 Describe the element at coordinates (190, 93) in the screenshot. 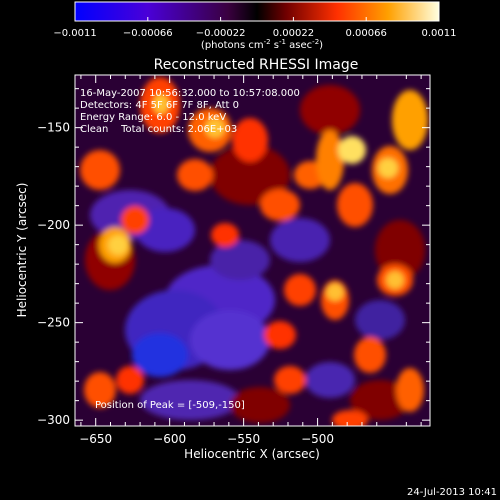

I see `annotation-time-range: 16-May-2007 10:56:32.000 to 10:57:08.000` at that location.